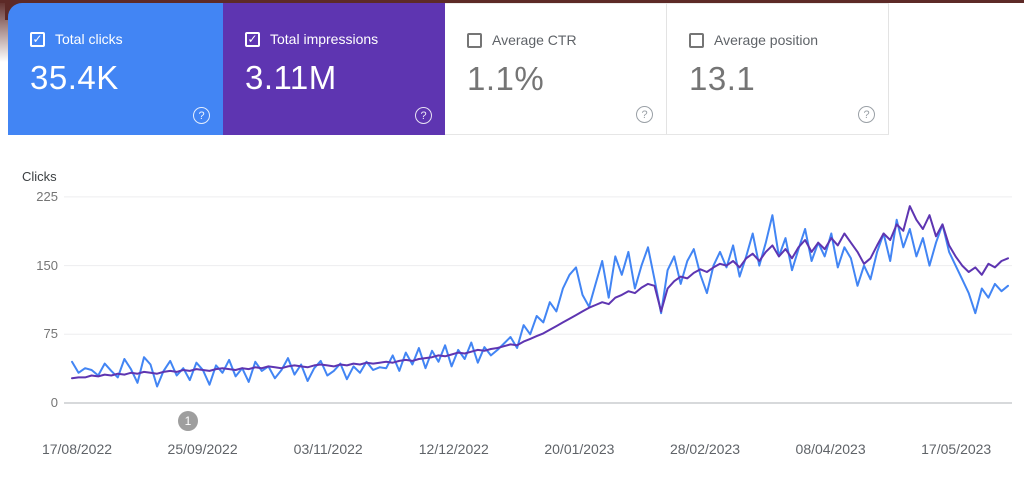 The height and width of the screenshot is (483, 1024). What do you see at coordinates (766, 40) in the screenshot?
I see `card-label: Average position` at bounding box center [766, 40].